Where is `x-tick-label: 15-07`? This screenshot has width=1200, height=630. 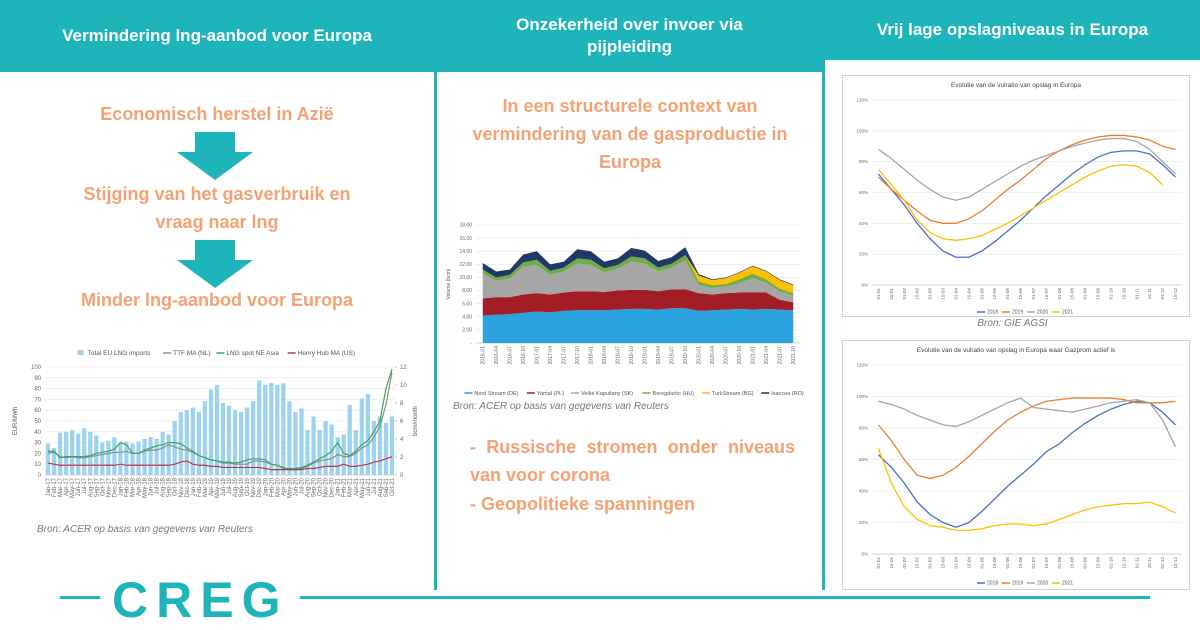 x-tick-label: 15-07 is located at coordinates (1046, 294).